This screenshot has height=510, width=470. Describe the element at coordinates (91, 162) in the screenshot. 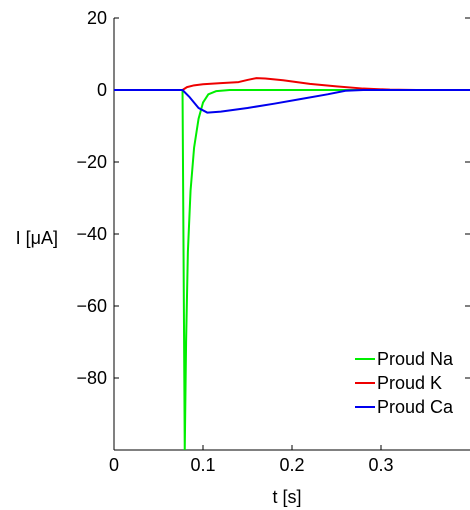

I see `y-tick-label: −20` at that location.